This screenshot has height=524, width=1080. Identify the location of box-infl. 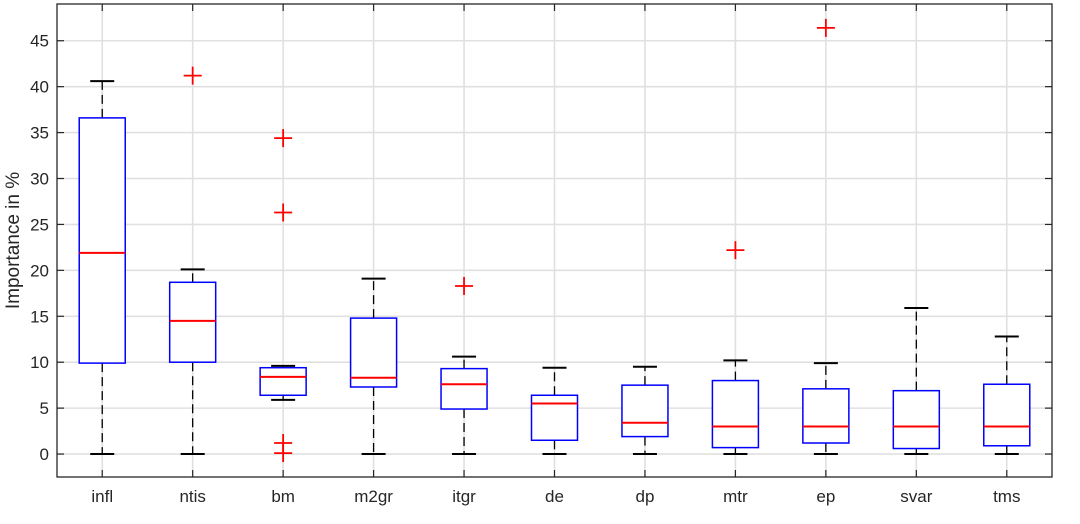
(102, 268).